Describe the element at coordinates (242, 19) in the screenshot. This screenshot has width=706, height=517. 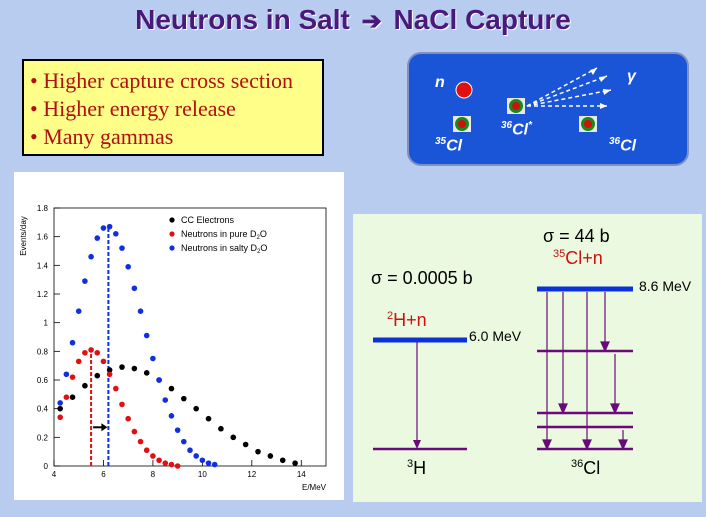
I see `title-left: Neutrons in Salt` at that location.